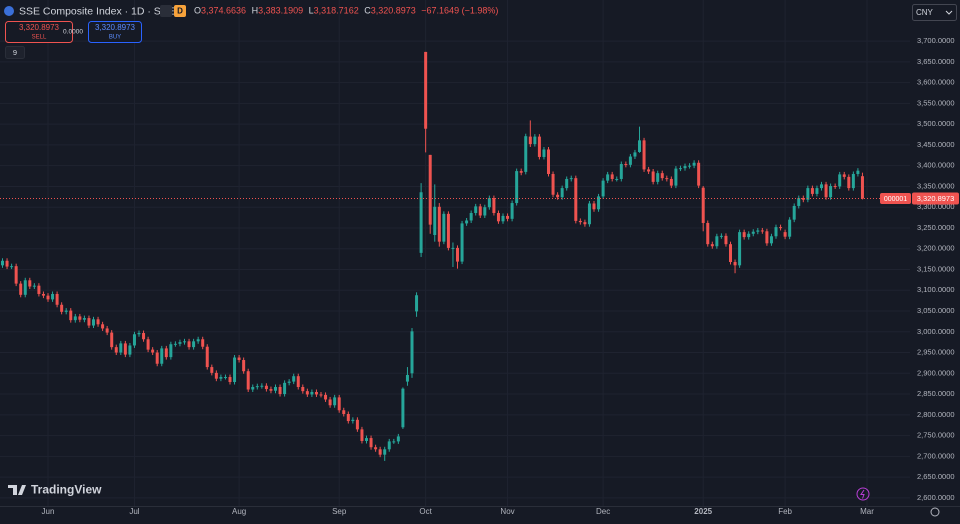  Describe the element at coordinates (55, 490) in the screenshot. I see `brand: TradingView` at that location.